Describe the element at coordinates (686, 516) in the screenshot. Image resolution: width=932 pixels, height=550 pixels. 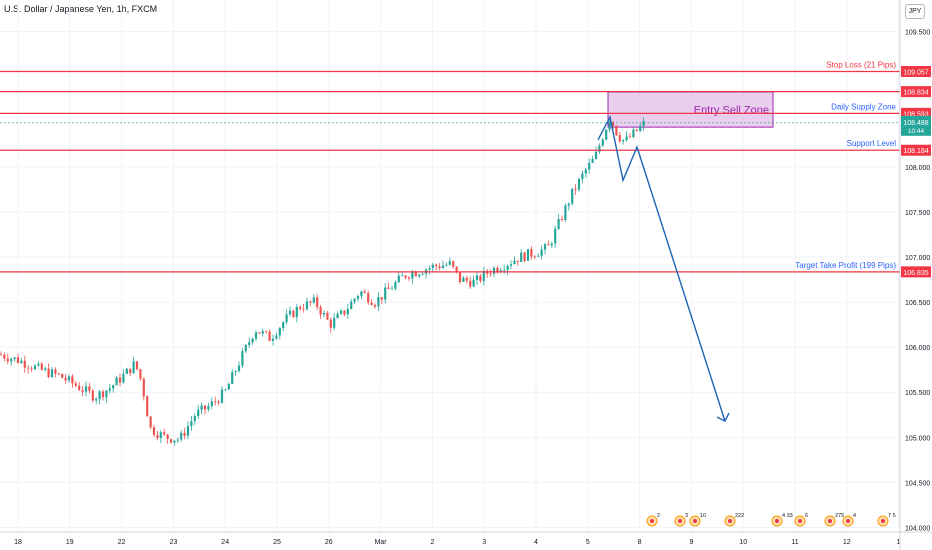
I see `event-count: 3` at that location.